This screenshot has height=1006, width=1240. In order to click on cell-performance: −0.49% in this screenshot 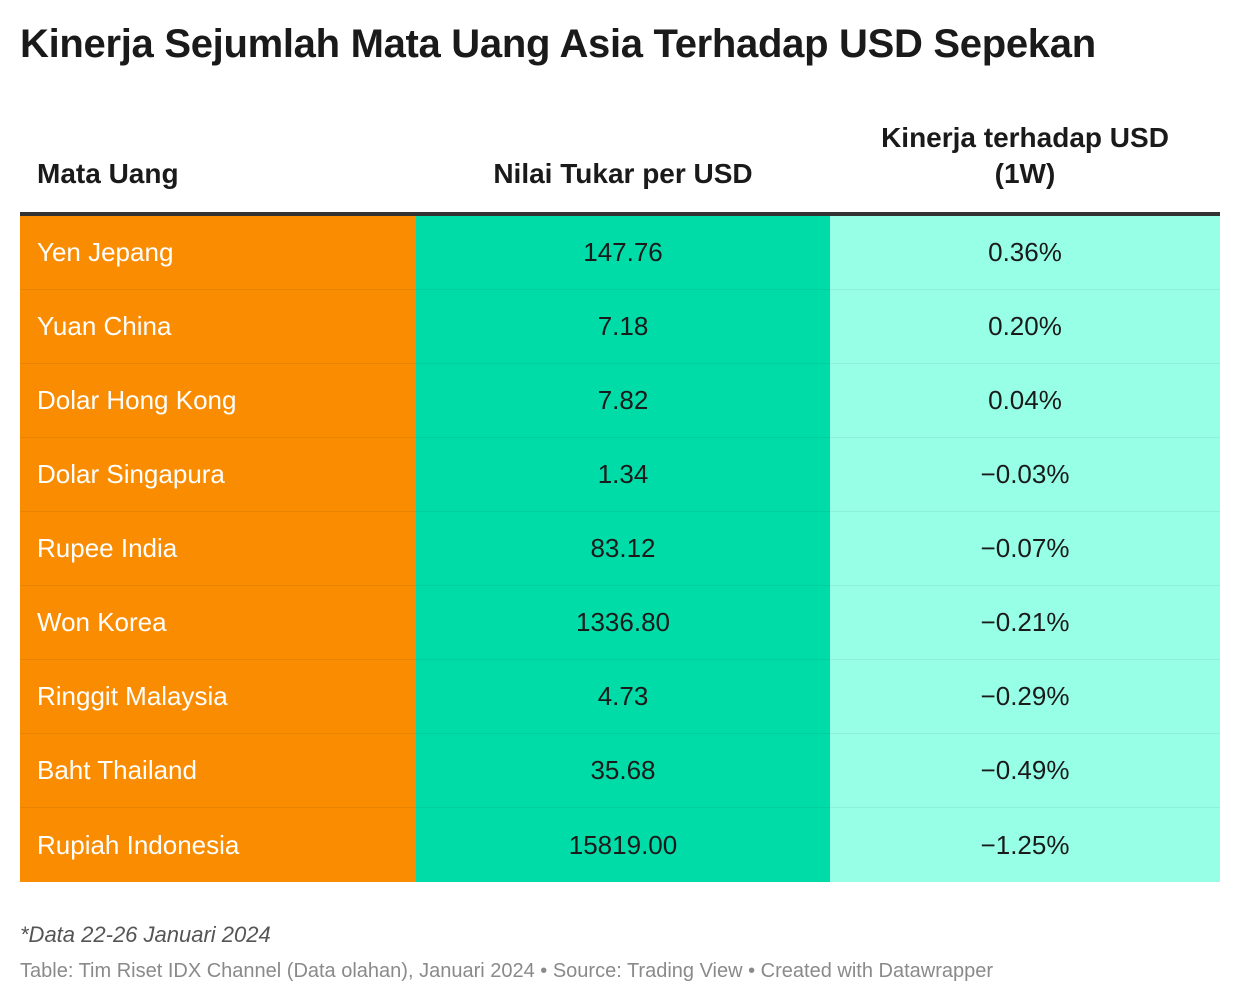, I will do `click(1025, 771)`.